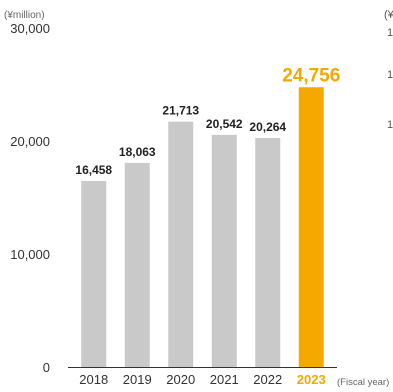 This screenshot has width=393, height=392. I want to click on adjacent-chart-clipped-labels: (¥ 1 1 1, so click(388, 70).